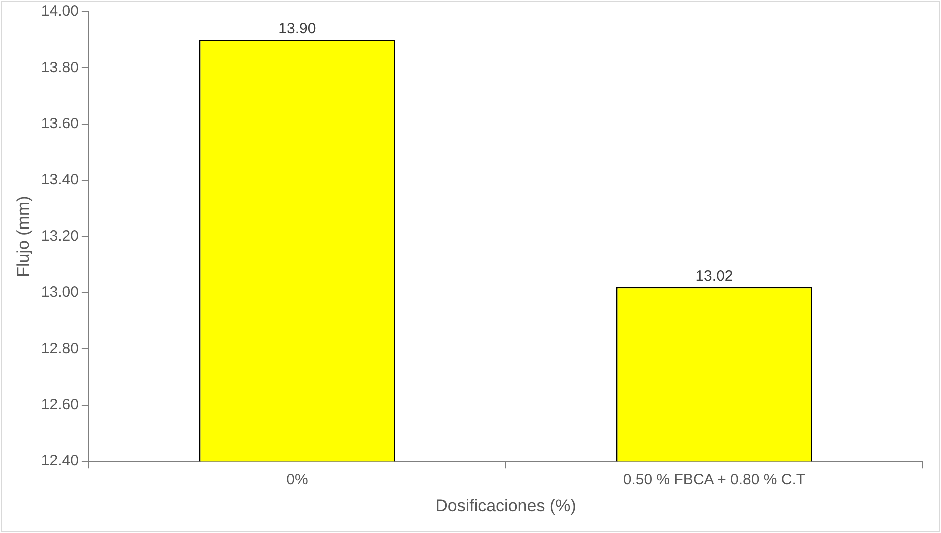  I want to click on x-tick-label: 0%, so click(297, 480).